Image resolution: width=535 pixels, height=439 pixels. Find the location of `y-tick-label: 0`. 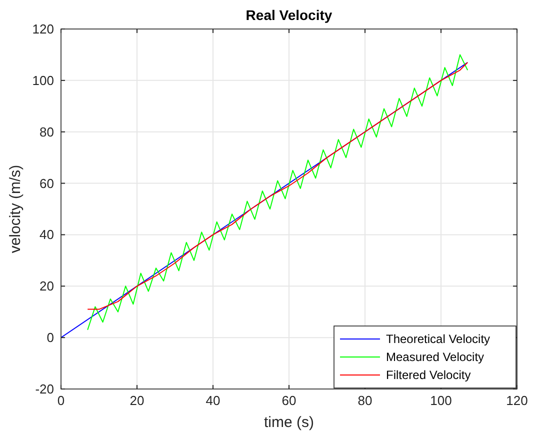

y-tick-label: 0 is located at coordinates (50, 338).